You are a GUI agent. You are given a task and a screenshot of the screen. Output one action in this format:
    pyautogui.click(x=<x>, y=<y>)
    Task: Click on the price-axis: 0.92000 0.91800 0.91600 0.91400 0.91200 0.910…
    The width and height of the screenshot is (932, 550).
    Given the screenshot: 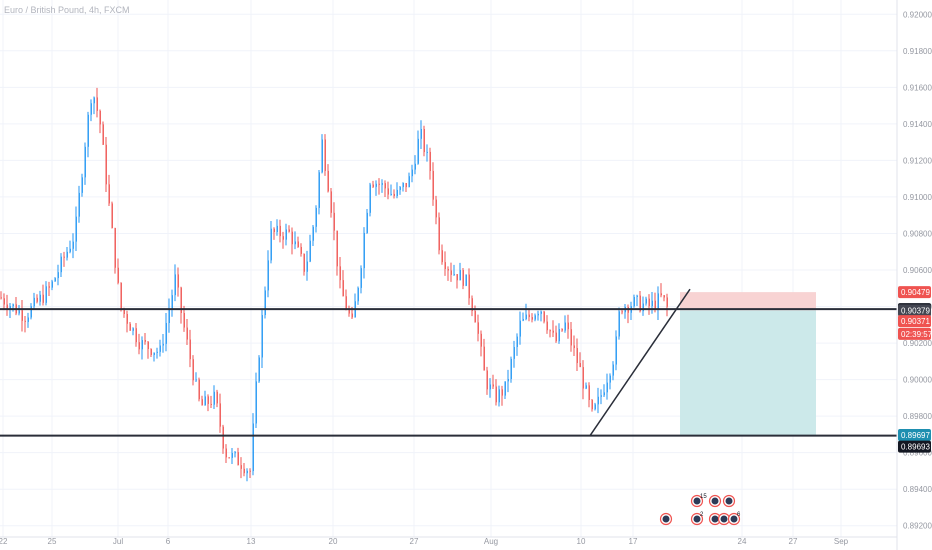 What is the action you would take?
    pyautogui.click(x=914, y=275)
    